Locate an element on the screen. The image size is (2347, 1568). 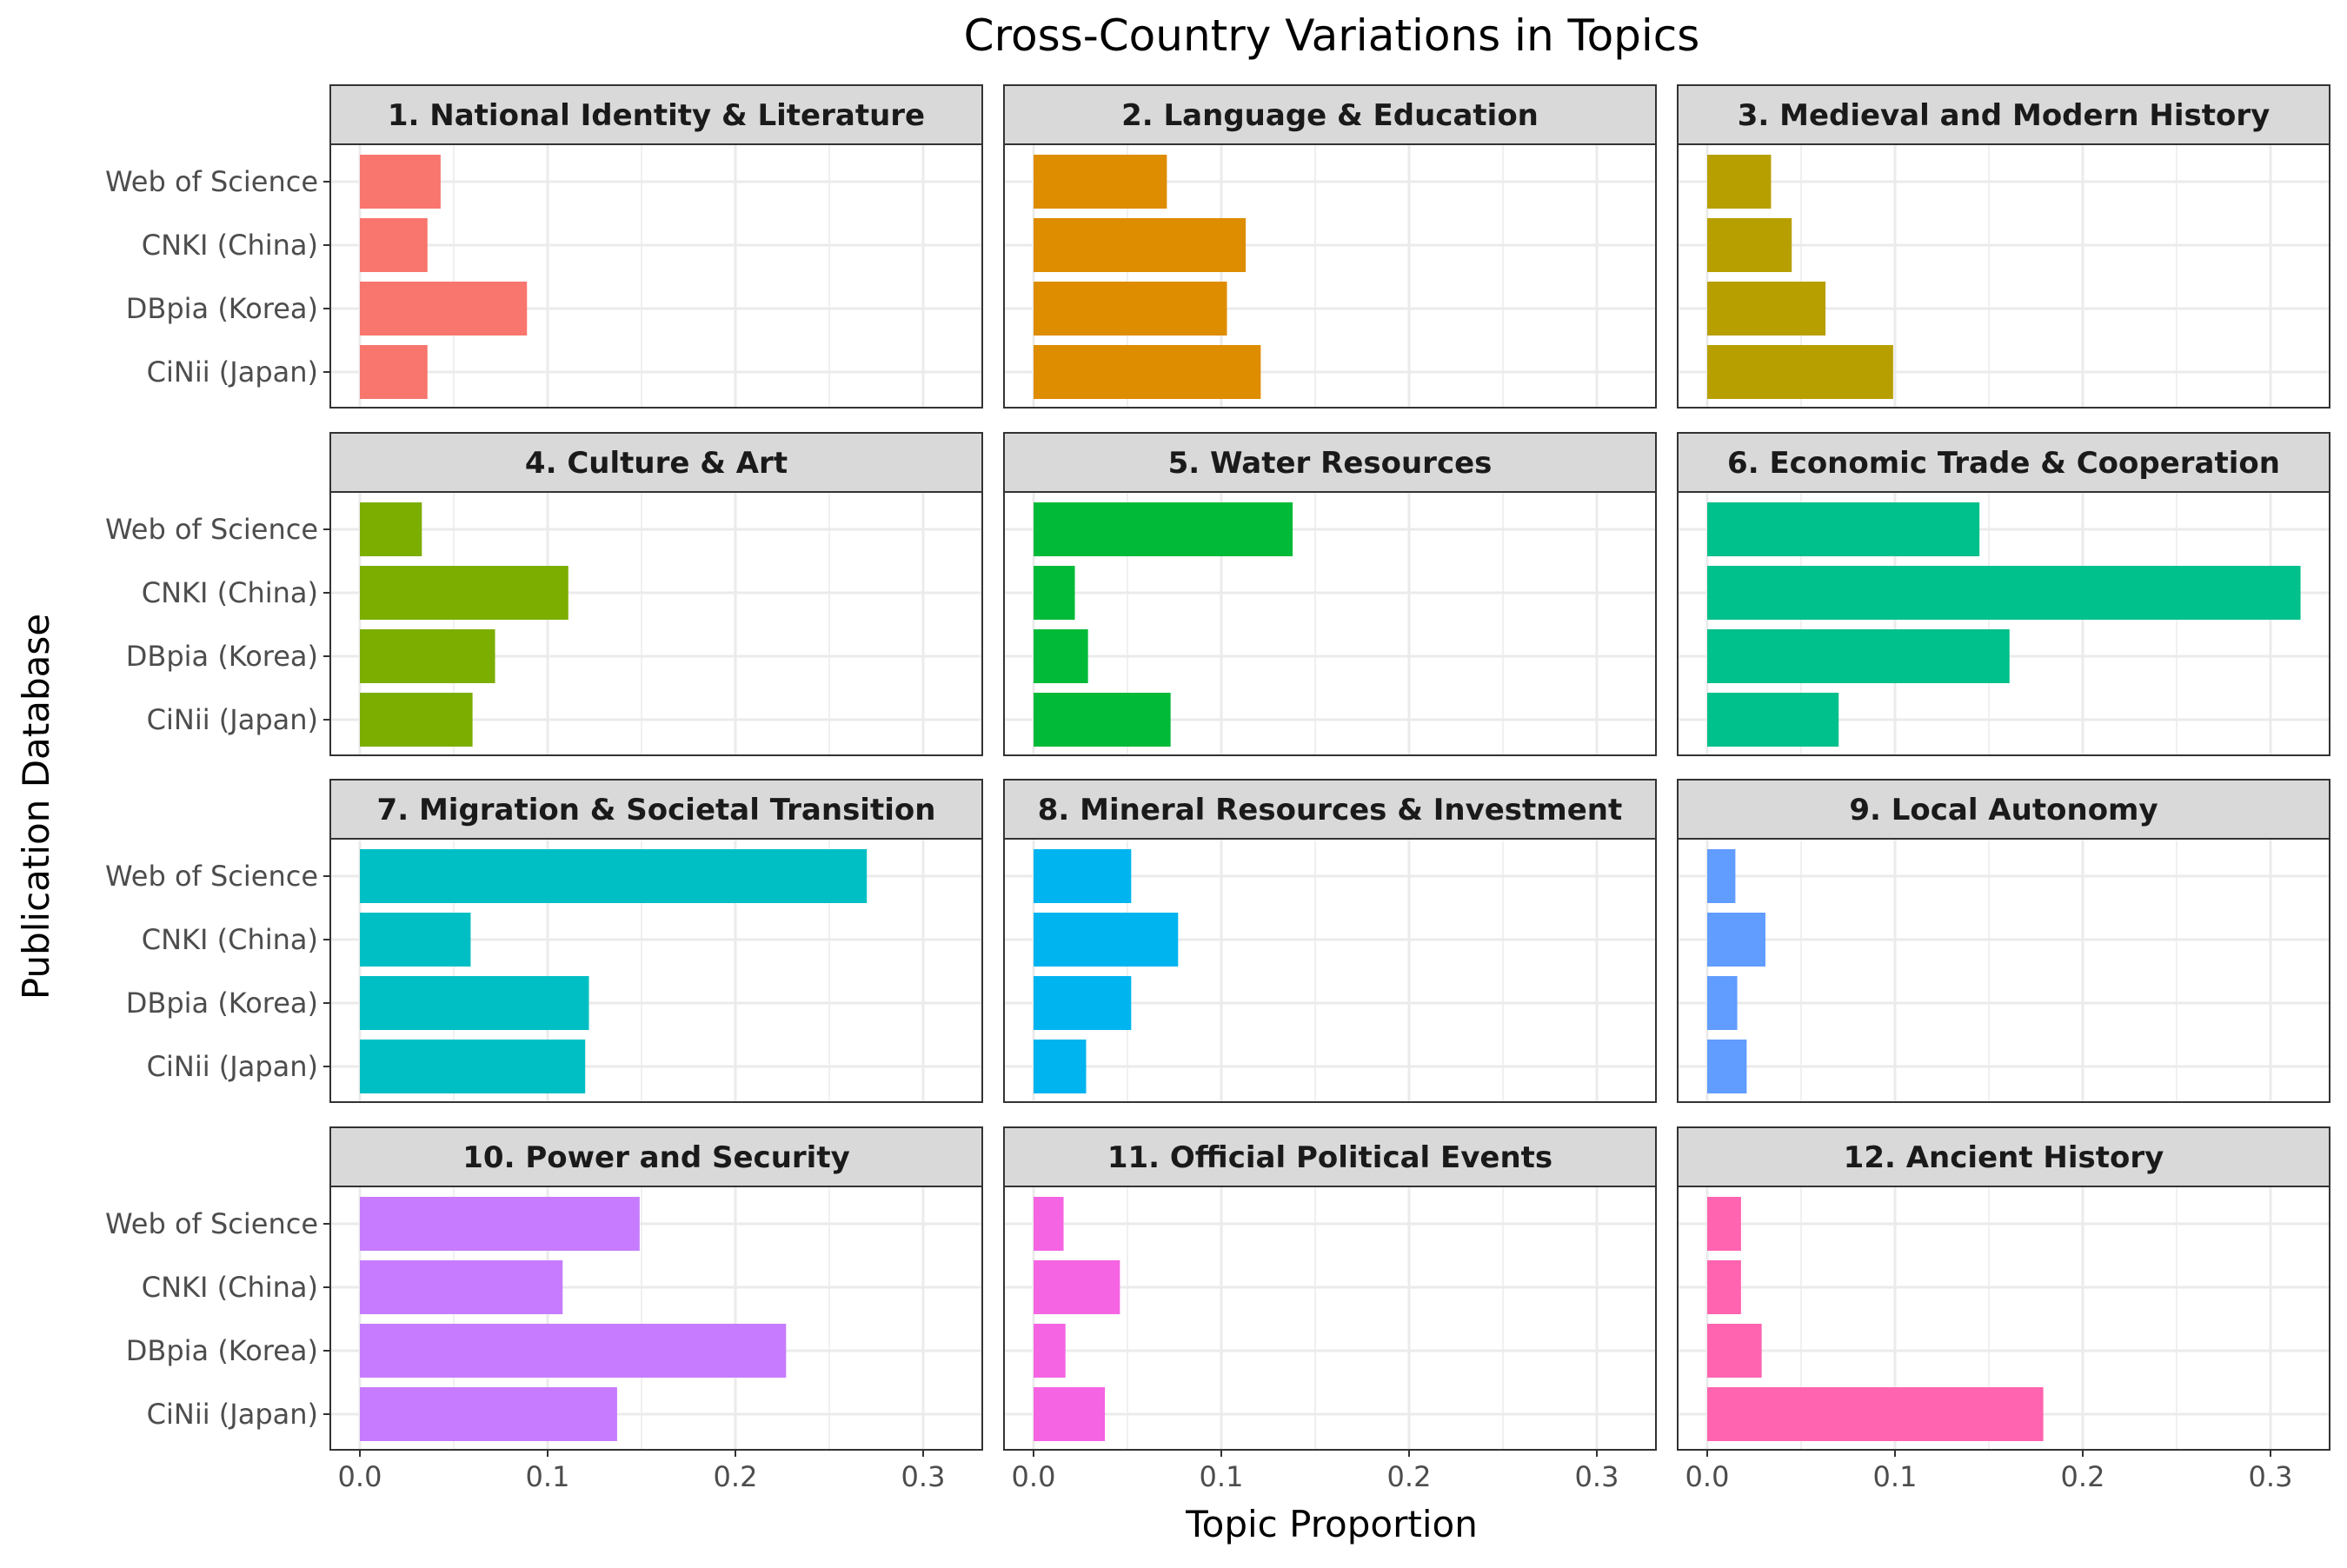
y-tick-label: Web of Science is located at coordinates (211, 876).